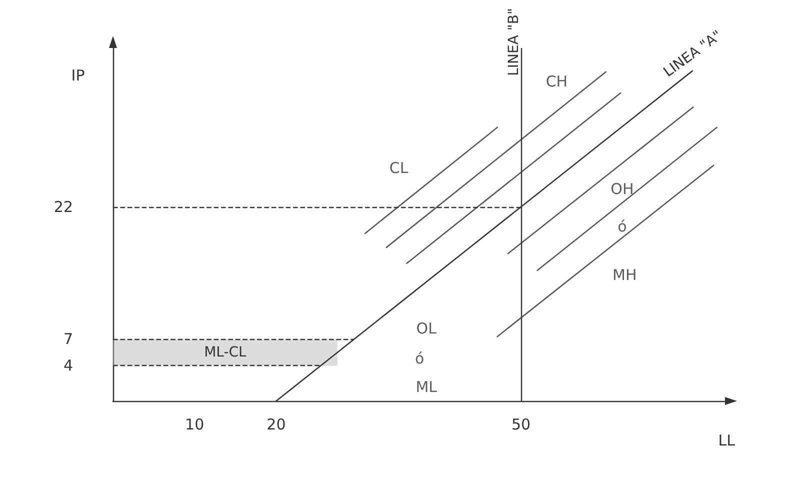 This screenshot has height=479, width=788. What do you see at coordinates (622, 189) in the screenshot?
I see `annotation: OH` at bounding box center [622, 189].